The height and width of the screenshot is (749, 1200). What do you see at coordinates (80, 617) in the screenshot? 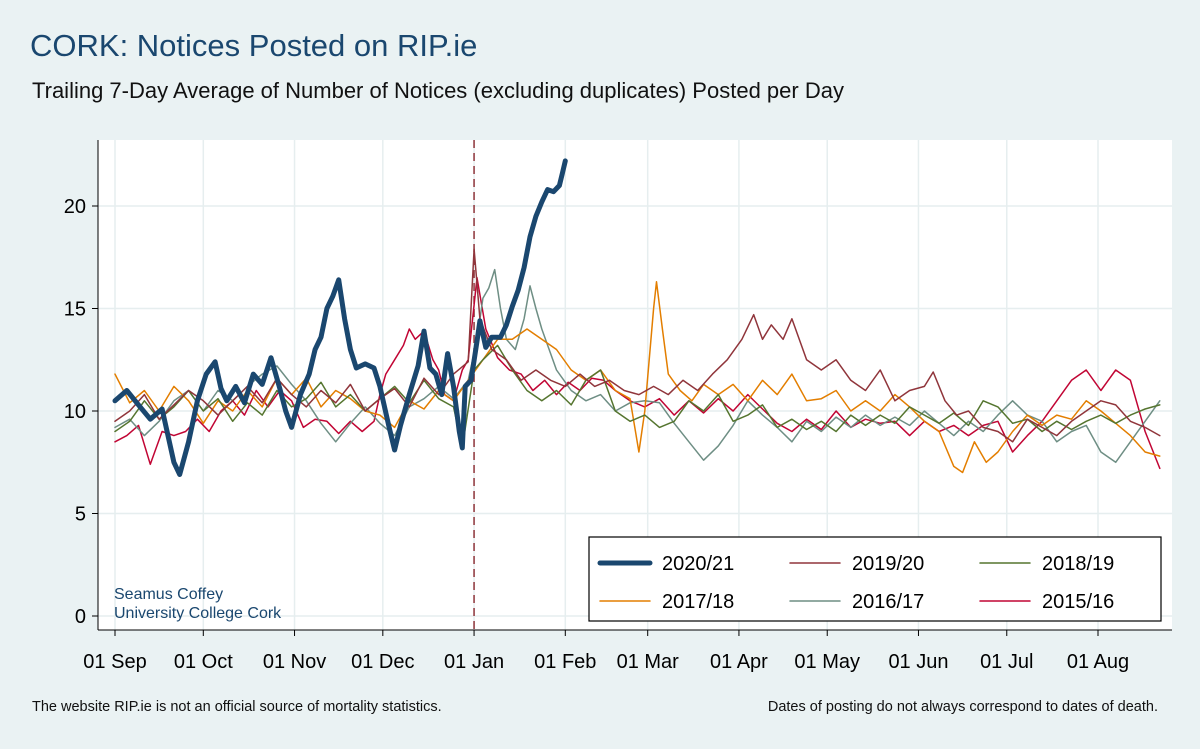
I see `y-tick-label: 0` at bounding box center [80, 617].